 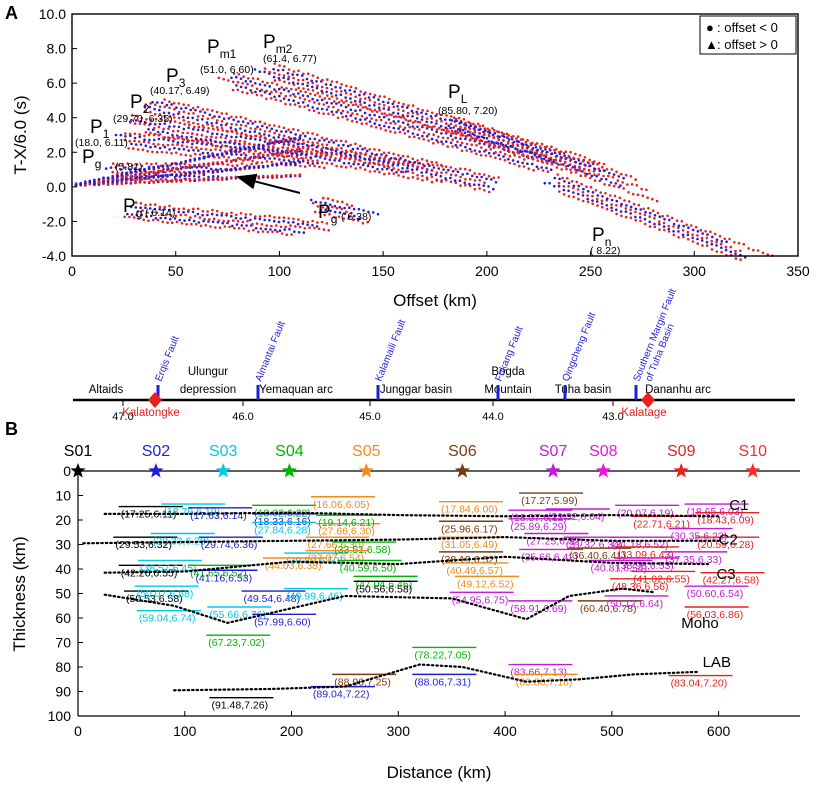 What do you see at coordinates (402, 725) in the screenshot?
I see `panel-b-x-ticks: 0 100 200 300 400 500 600` at bounding box center [402, 725].